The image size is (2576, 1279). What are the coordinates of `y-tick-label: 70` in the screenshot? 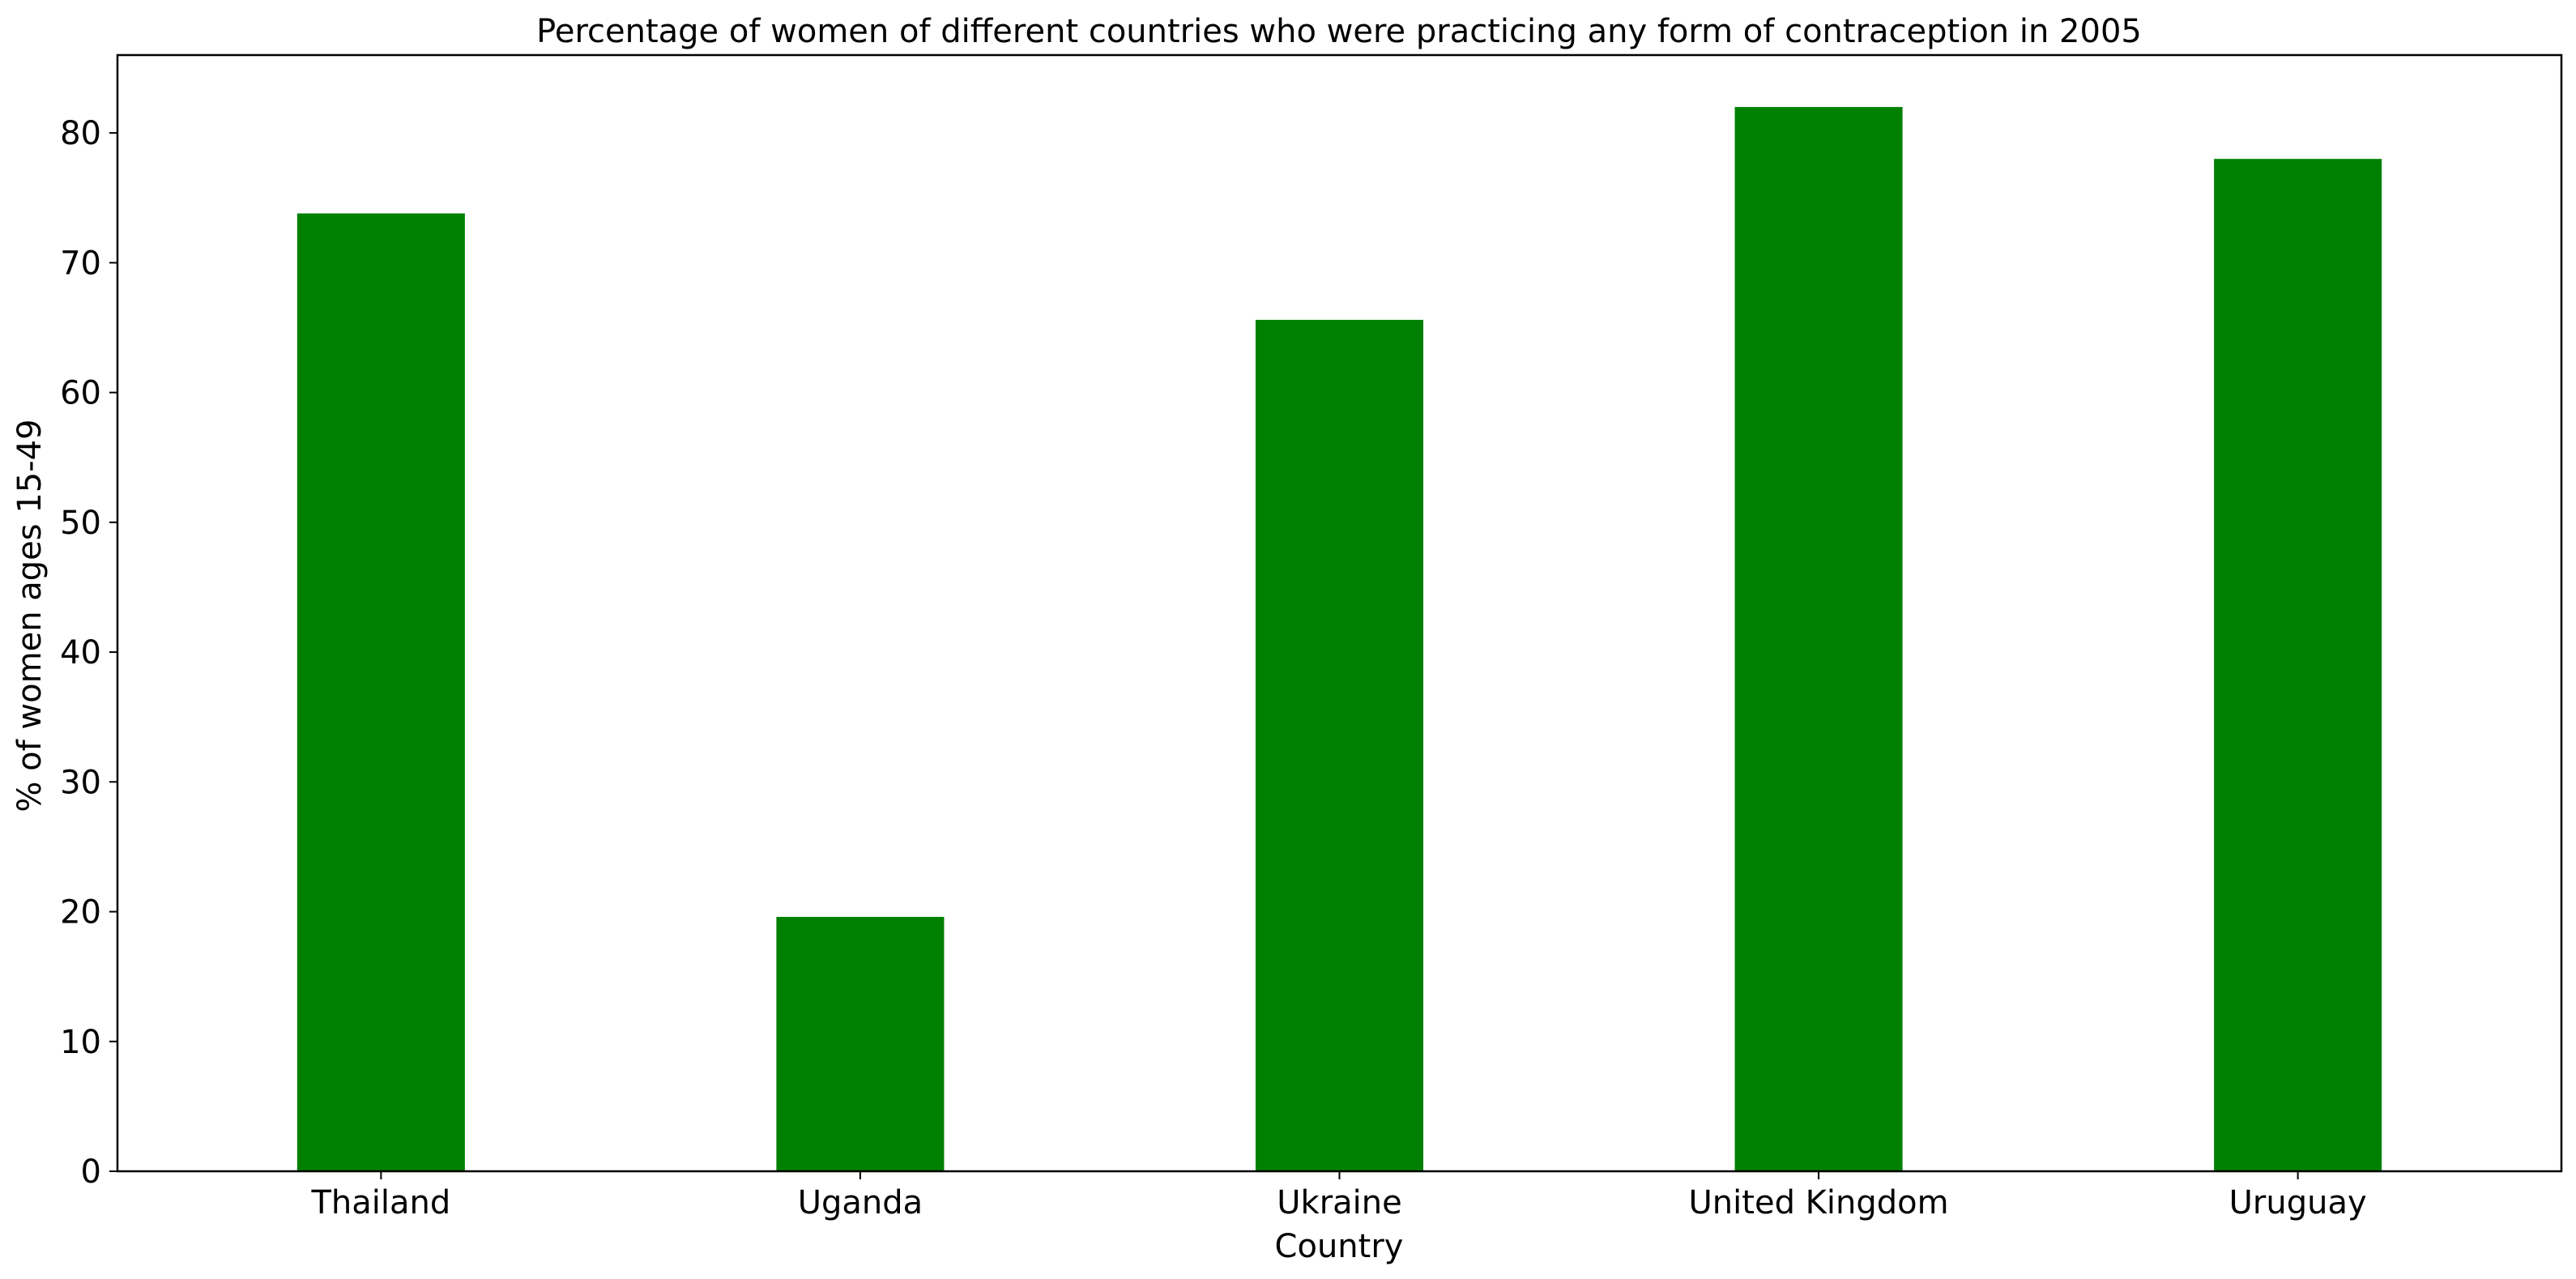 It's located at (80, 263).